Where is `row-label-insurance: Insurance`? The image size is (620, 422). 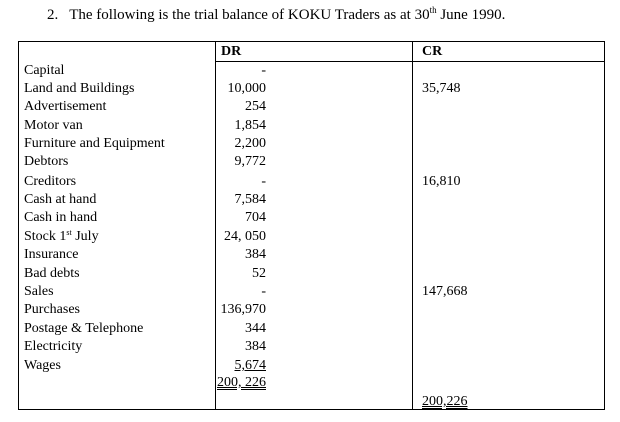 row-label-insurance: Insurance is located at coordinates (51, 254).